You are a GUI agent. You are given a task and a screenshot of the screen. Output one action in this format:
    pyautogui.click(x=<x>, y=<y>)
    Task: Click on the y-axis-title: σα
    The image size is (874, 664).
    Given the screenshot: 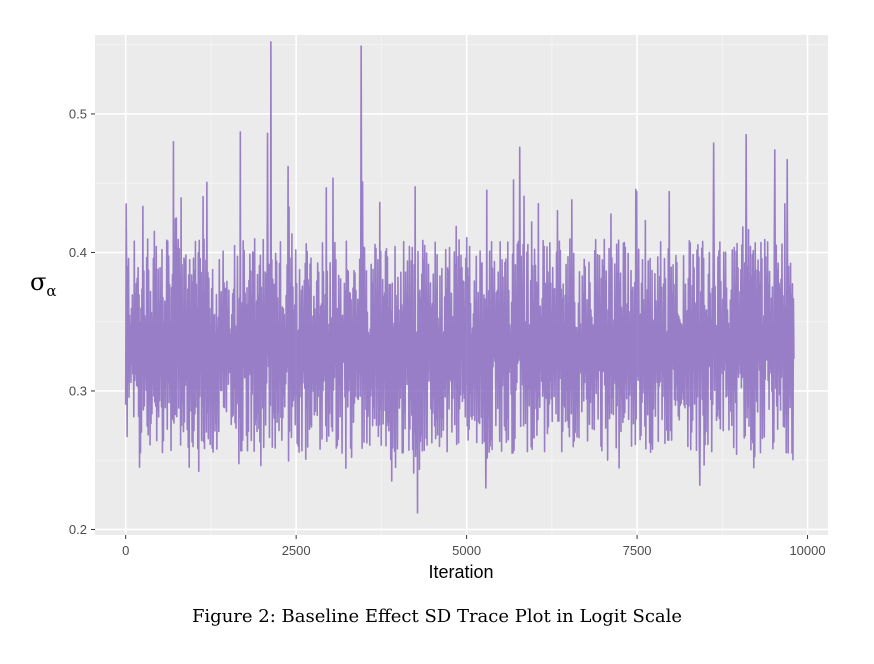 What is the action you would take?
    pyautogui.click(x=43, y=284)
    